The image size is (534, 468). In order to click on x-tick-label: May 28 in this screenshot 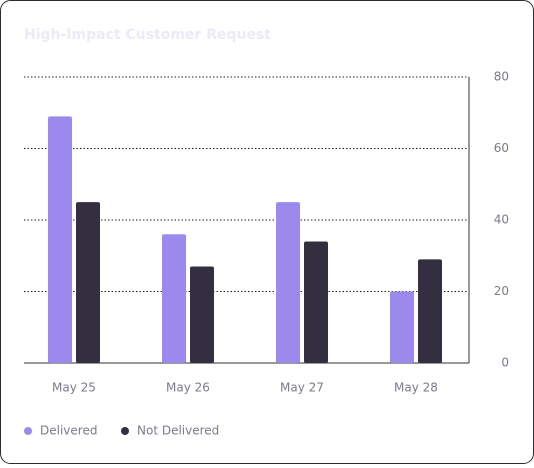, I will do `click(416, 388)`.